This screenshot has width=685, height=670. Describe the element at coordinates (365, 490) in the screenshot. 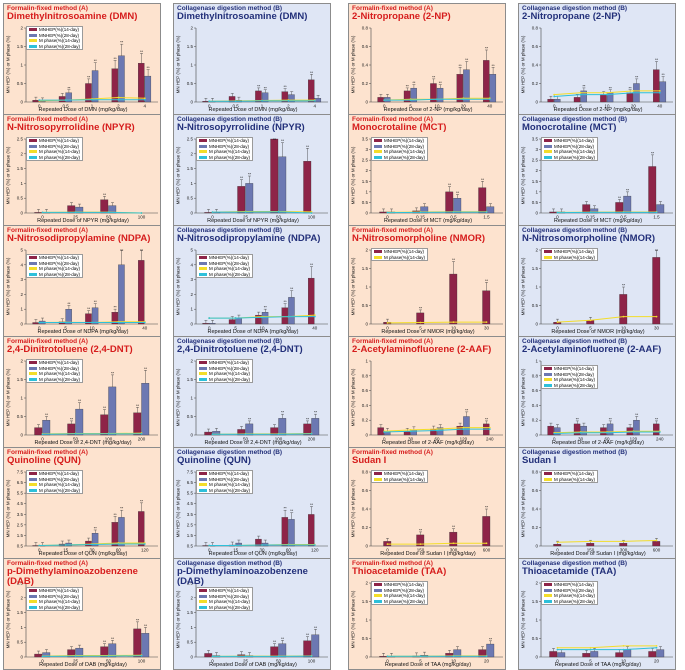

I see `y-tick-label: 0.6` at that location.